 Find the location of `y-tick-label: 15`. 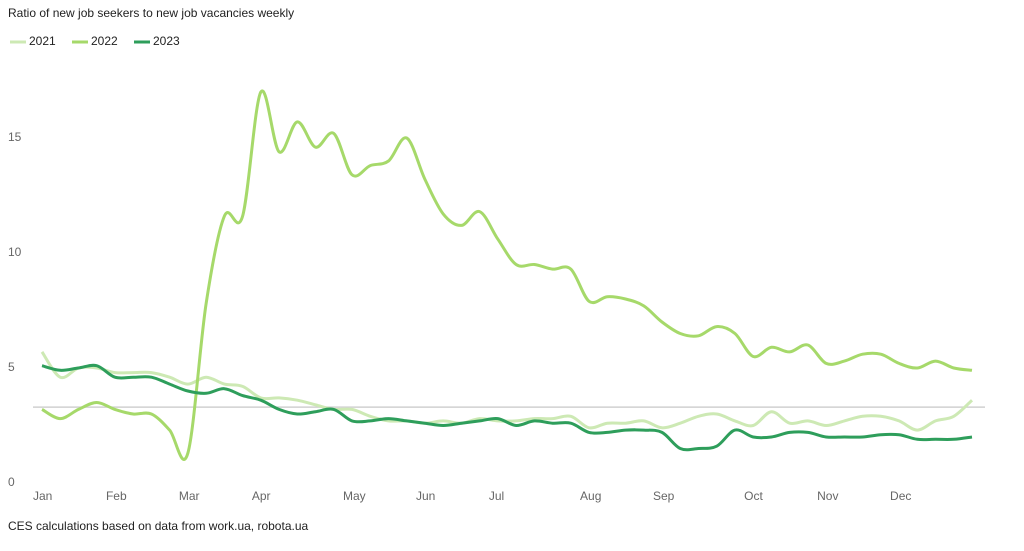

y-tick-label: 15 is located at coordinates (15, 137).